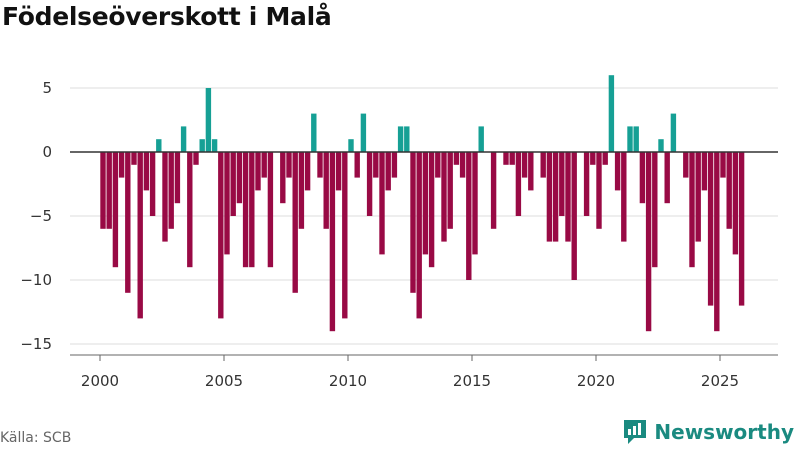 This screenshot has width=800, height=450. I want to click on x-tick-label: 2005, so click(224, 381).